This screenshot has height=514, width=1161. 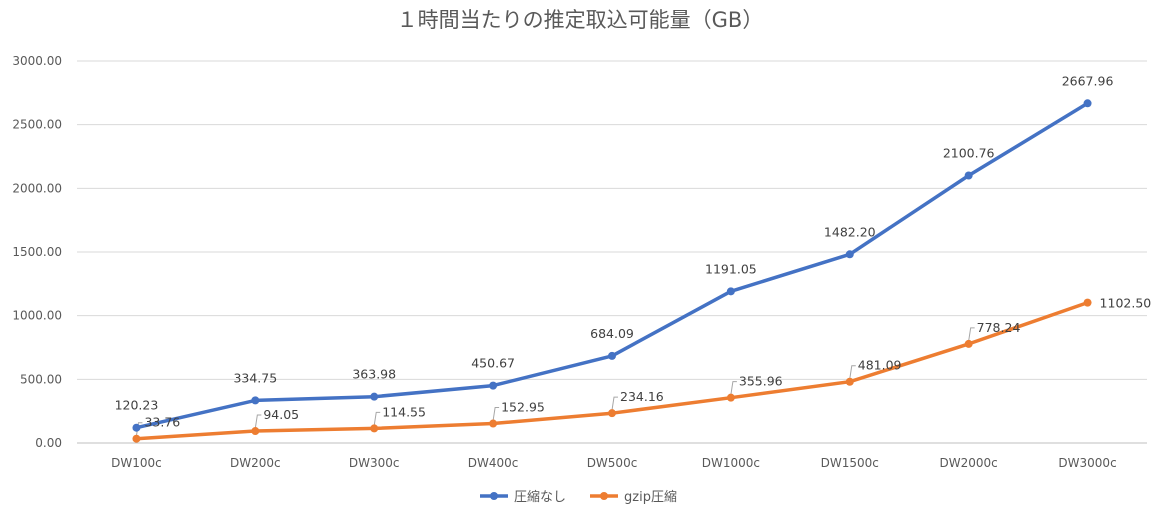 What do you see at coordinates (969, 153) in the screenshot?
I see `data-label: 2100.76` at bounding box center [969, 153].